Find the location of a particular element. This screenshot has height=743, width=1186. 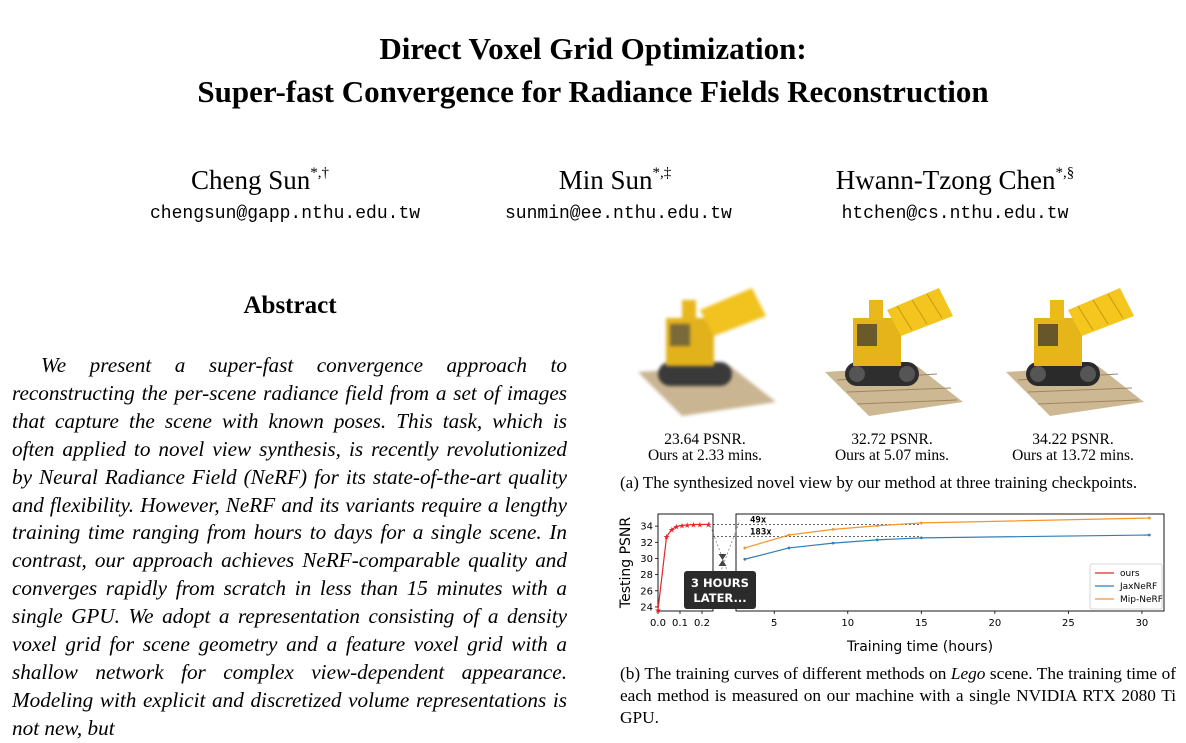

speedup-label: 49x is located at coordinates (758, 521).